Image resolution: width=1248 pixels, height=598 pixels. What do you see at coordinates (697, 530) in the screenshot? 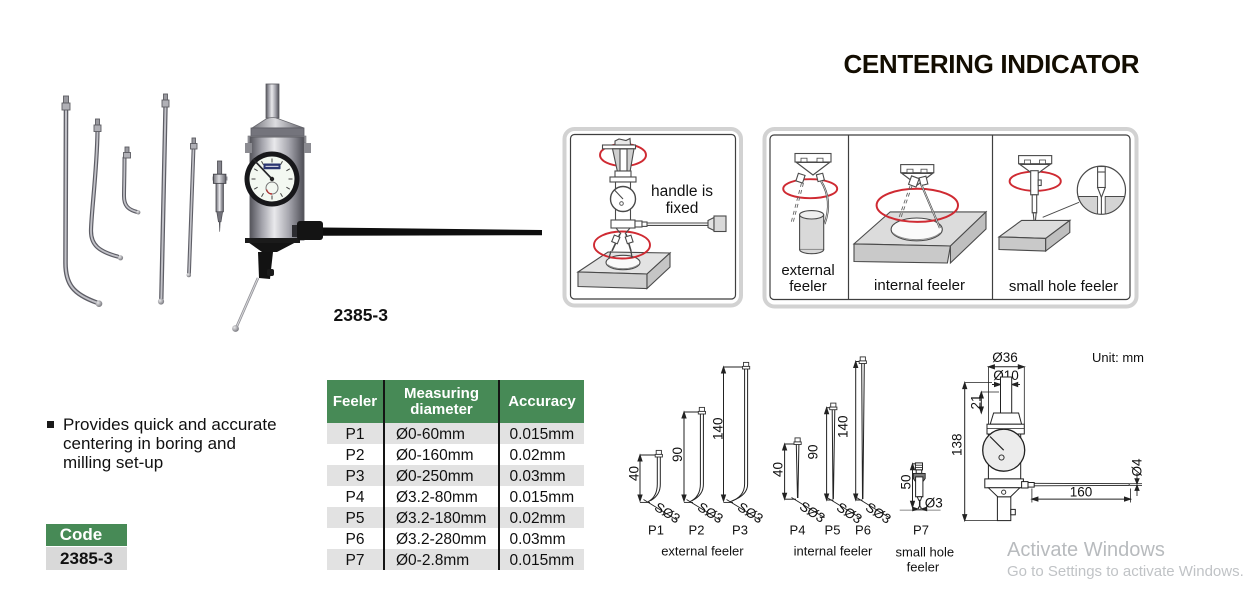
I see `svg-text: P2` at bounding box center [697, 530].